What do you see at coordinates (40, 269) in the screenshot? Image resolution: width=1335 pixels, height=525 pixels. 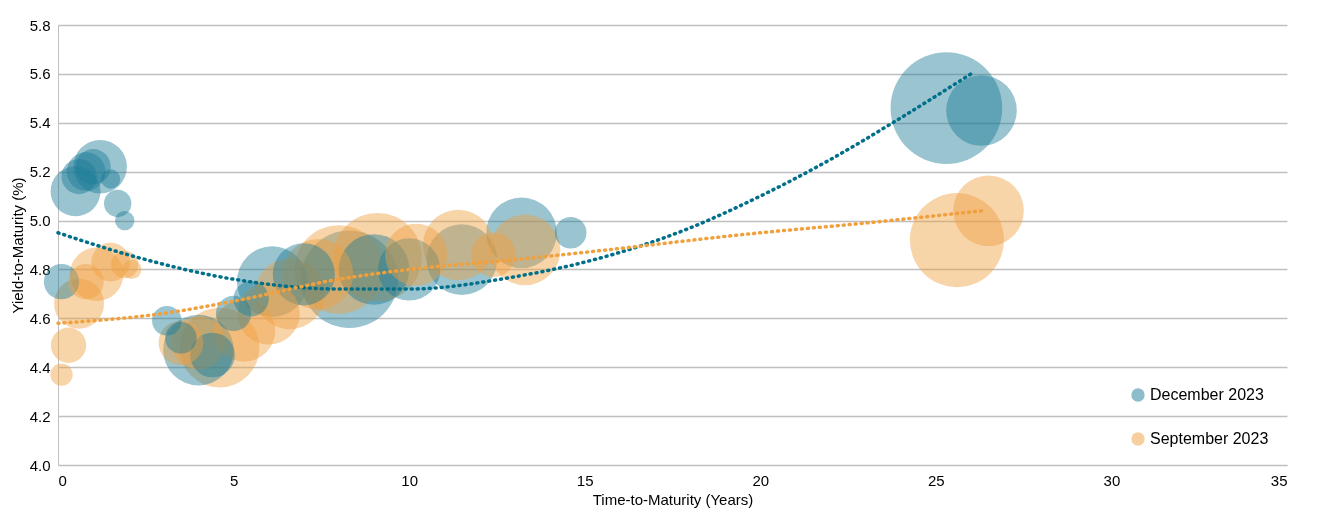 I see `y-tick-label: 4.8` at bounding box center [40, 269].